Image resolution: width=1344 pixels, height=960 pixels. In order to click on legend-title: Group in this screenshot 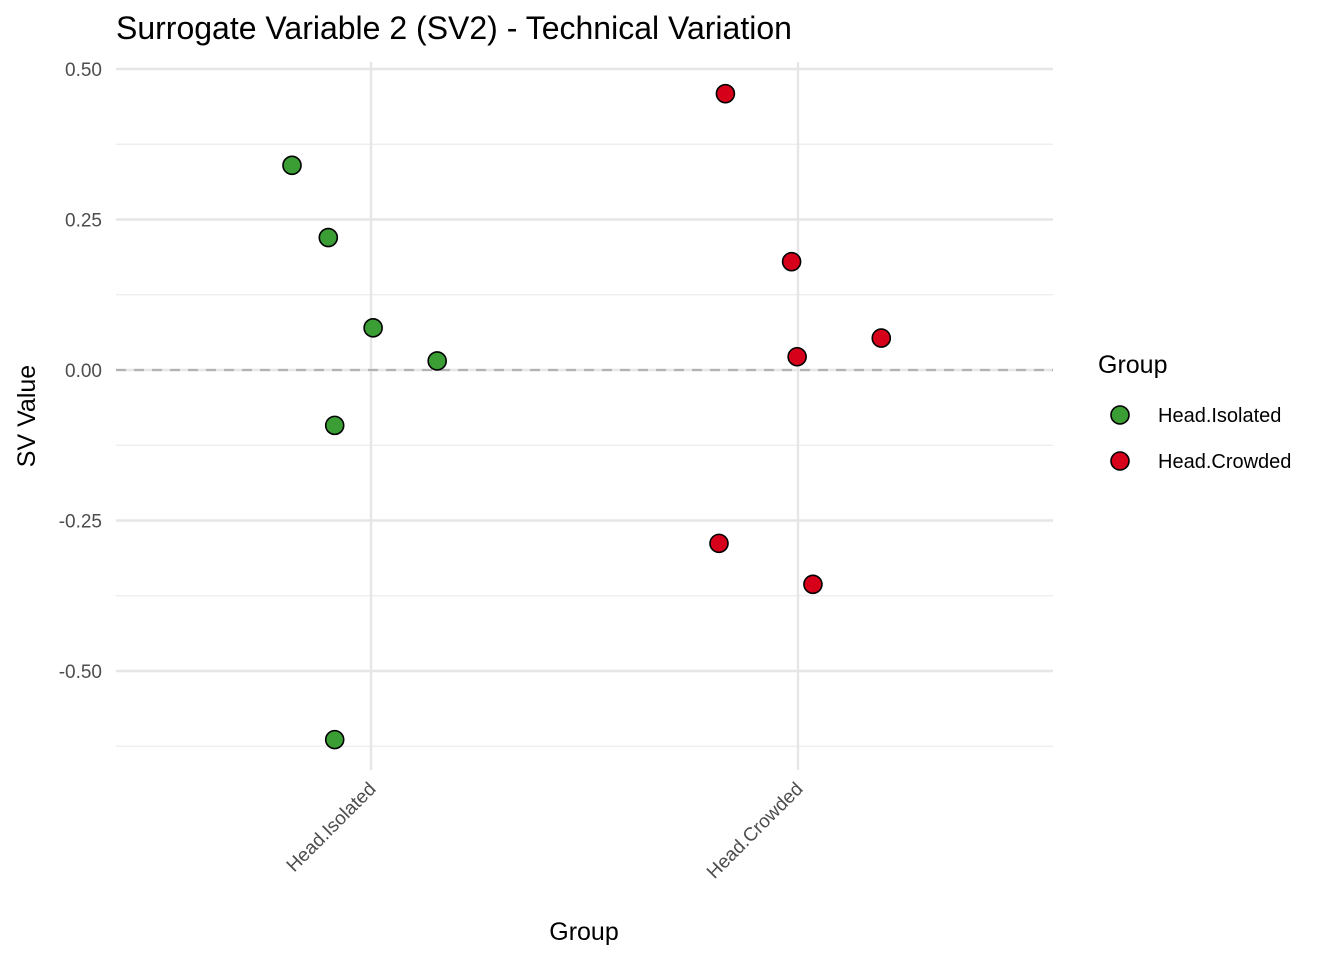, I will do `click(1132, 365)`.